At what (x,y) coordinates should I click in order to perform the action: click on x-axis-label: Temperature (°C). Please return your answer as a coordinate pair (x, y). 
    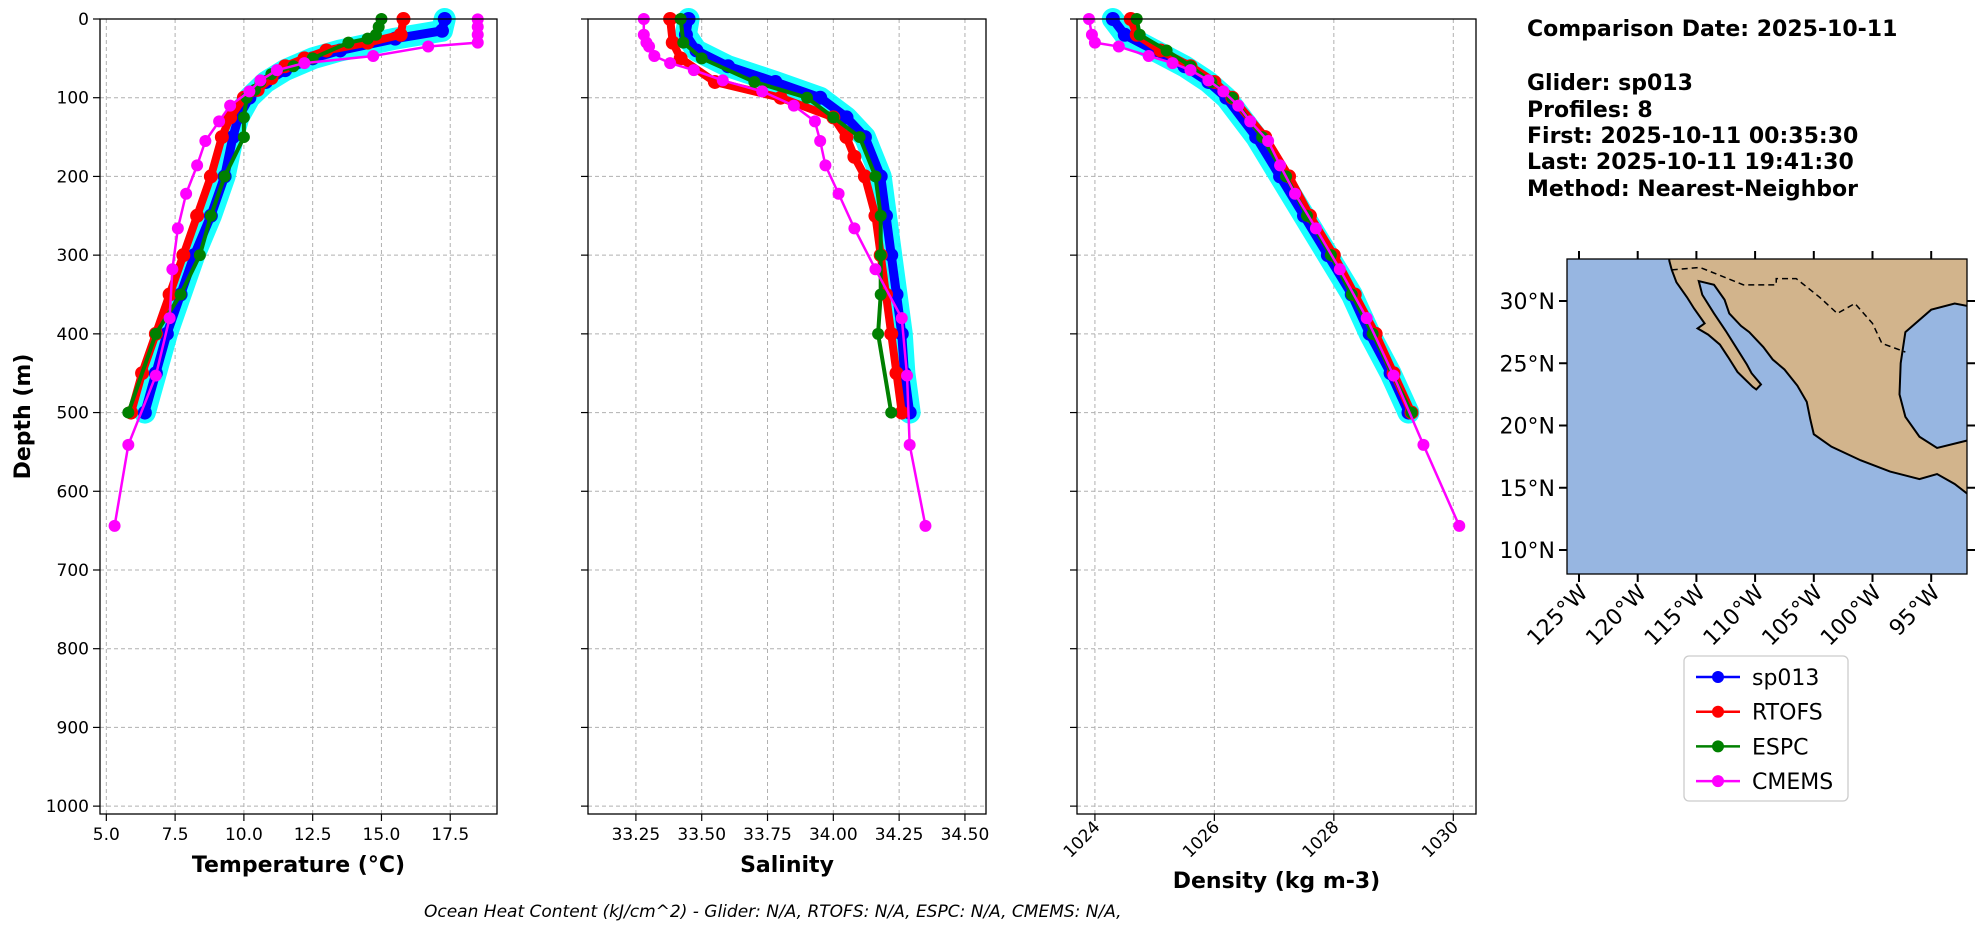
    Looking at the image, I should click on (298, 865).